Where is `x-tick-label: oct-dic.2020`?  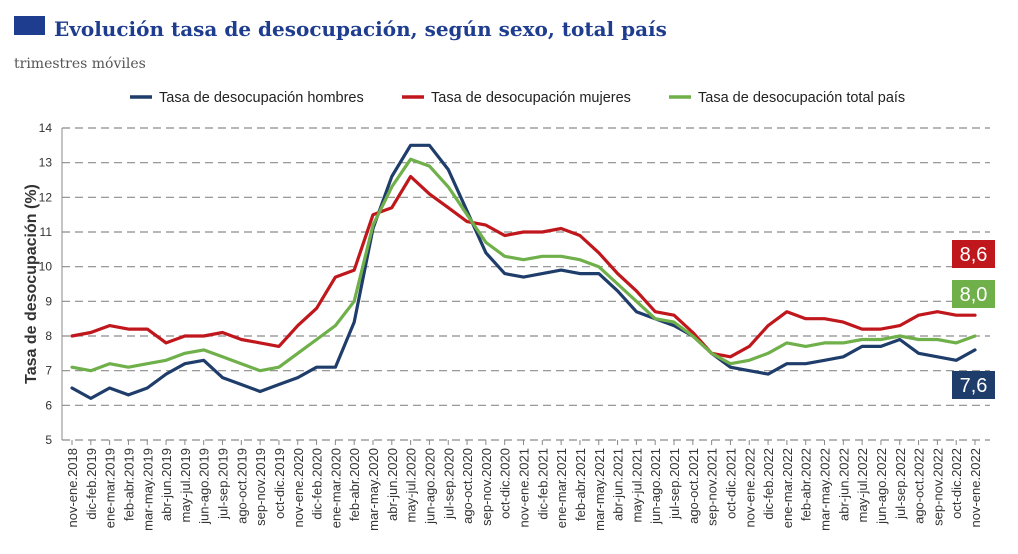
x-tick-label: oct-dic.2020 is located at coordinates (505, 483).